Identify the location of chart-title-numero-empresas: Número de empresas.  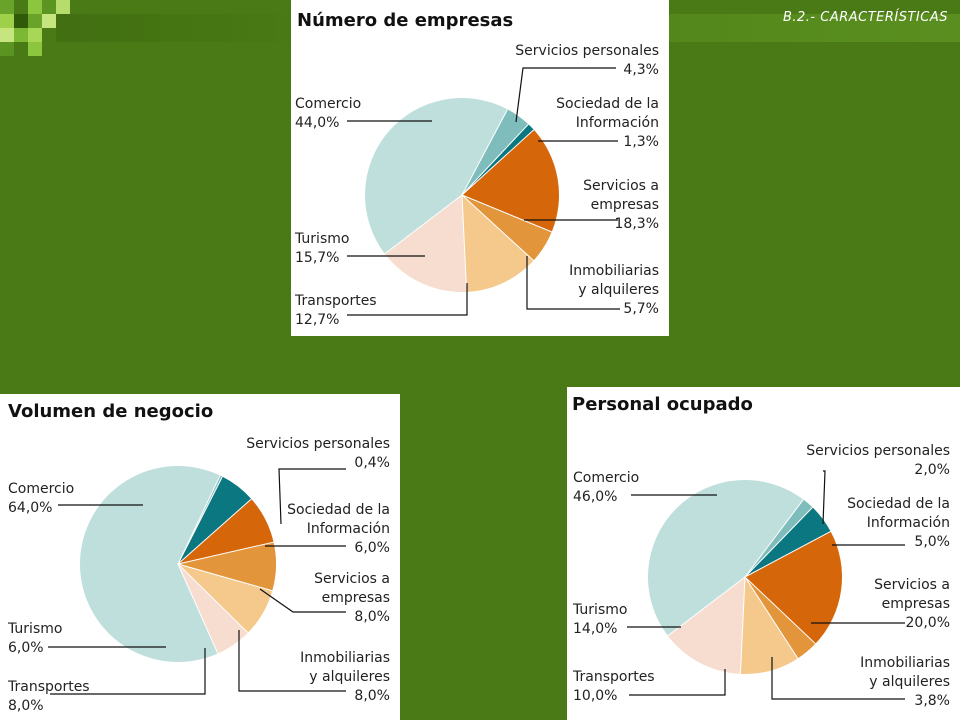
(405, 20).